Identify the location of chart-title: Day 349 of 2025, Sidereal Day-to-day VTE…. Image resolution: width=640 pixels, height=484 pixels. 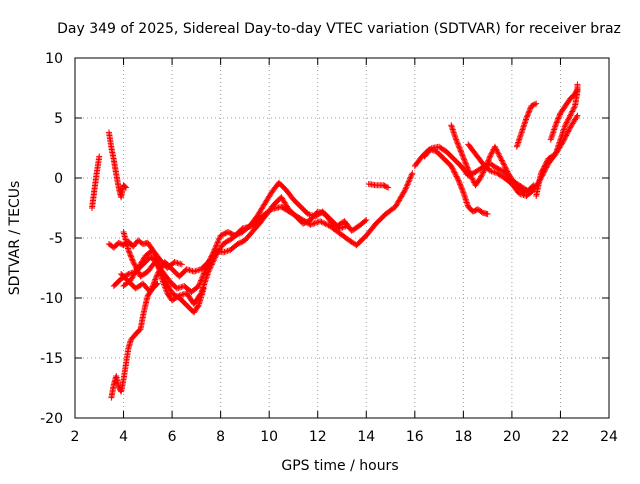
(339, 29).